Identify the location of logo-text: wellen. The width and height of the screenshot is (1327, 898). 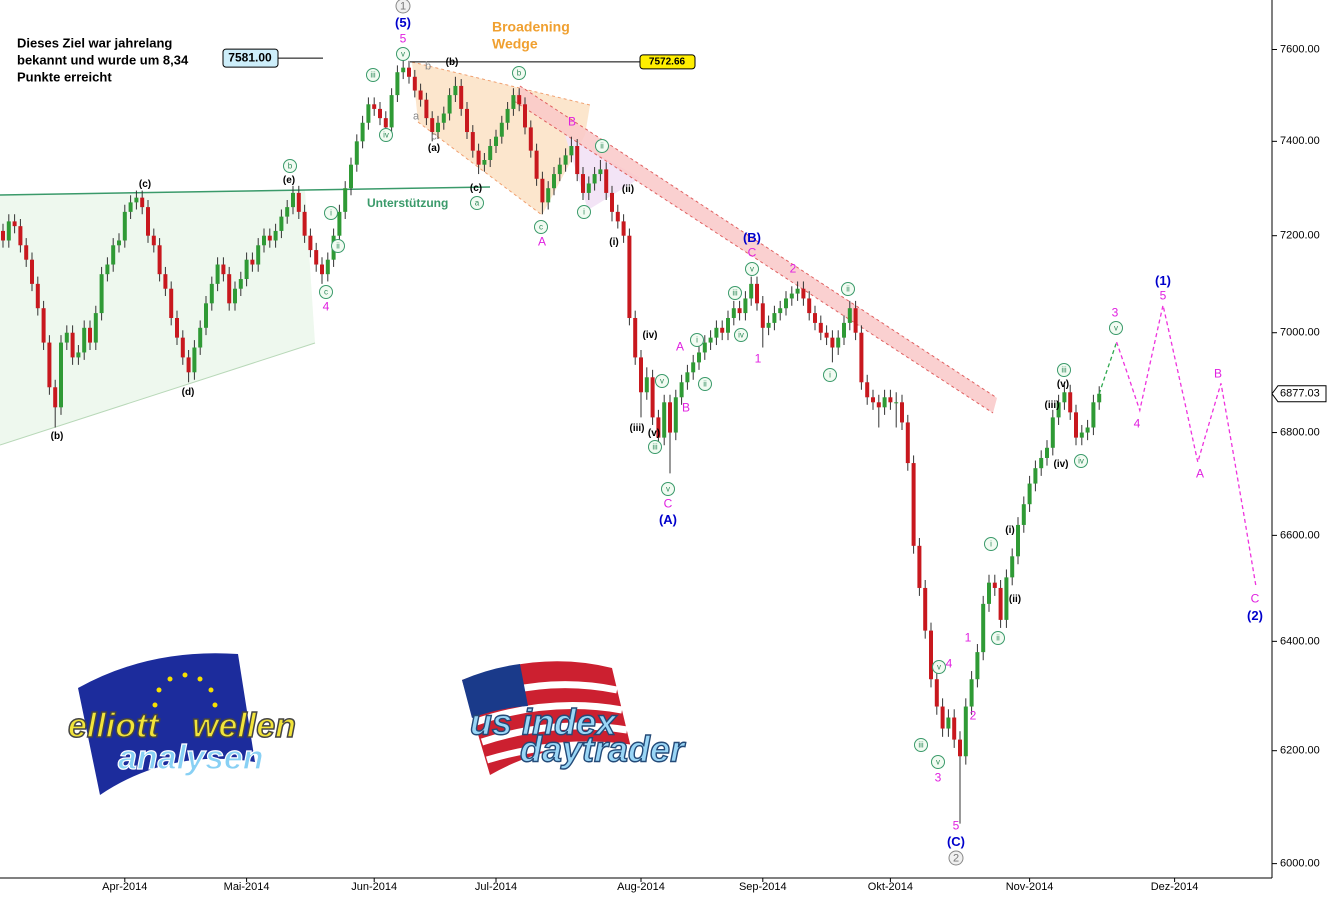
(244, 726).